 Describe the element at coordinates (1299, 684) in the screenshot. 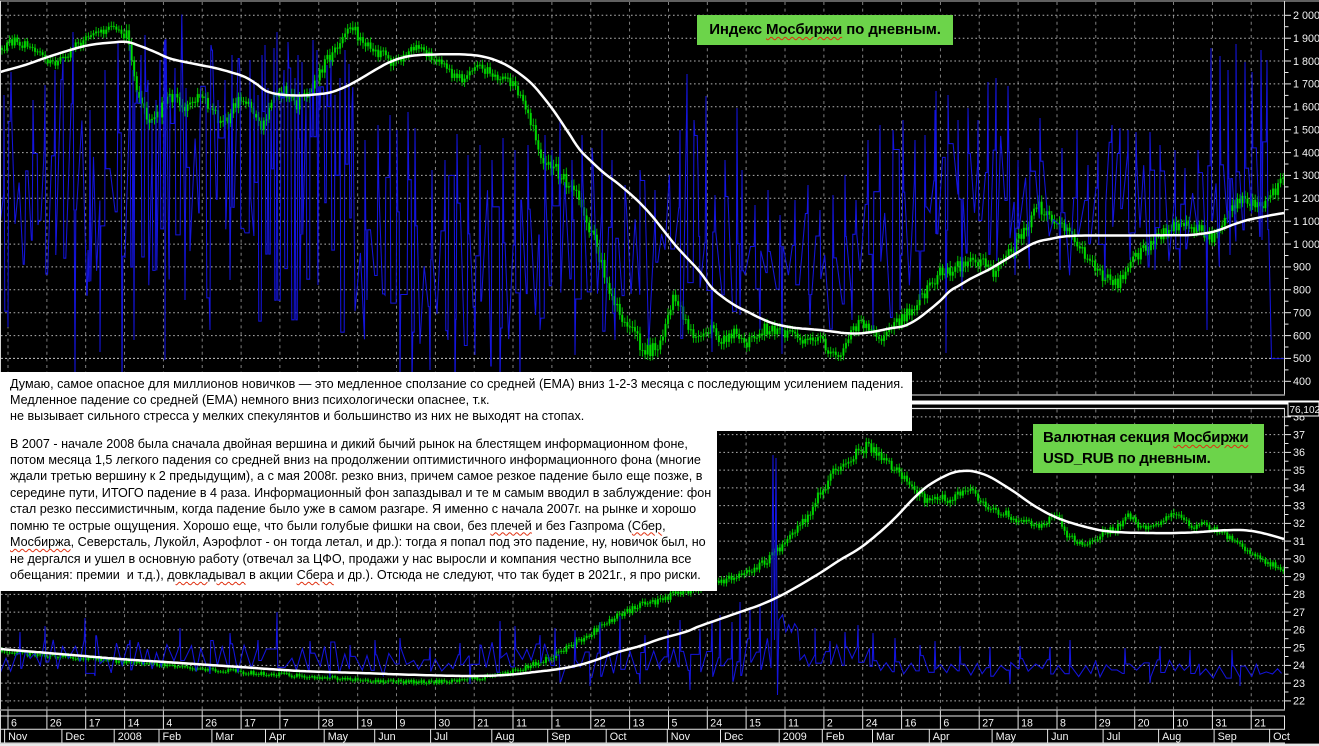

I see `svg-text: 23` at that location.